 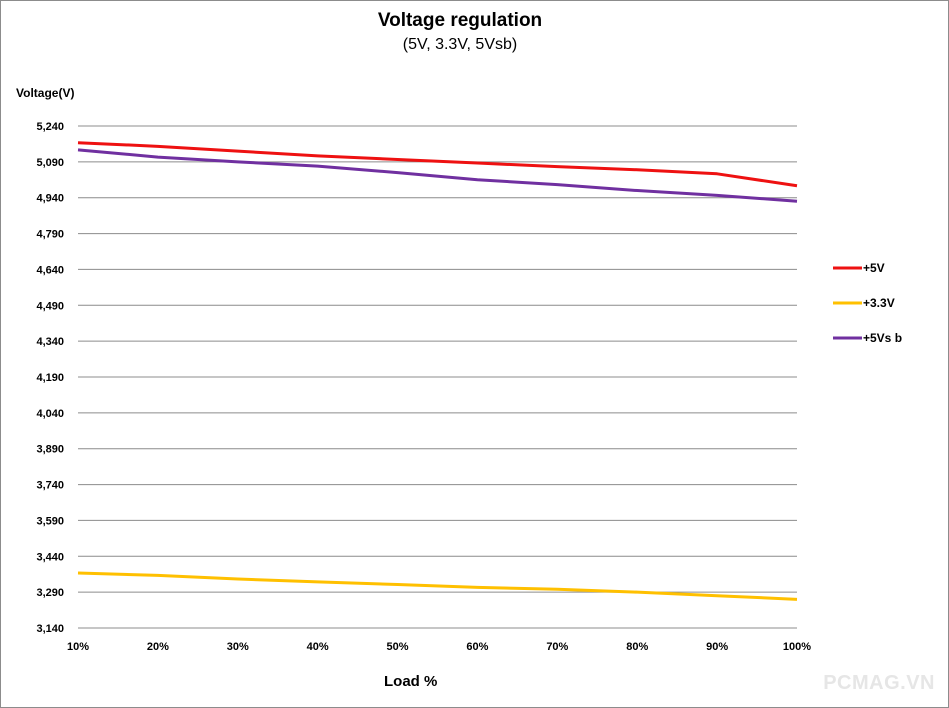 I want to click on x-tick-label: 20%, so click(x=158, y=647).